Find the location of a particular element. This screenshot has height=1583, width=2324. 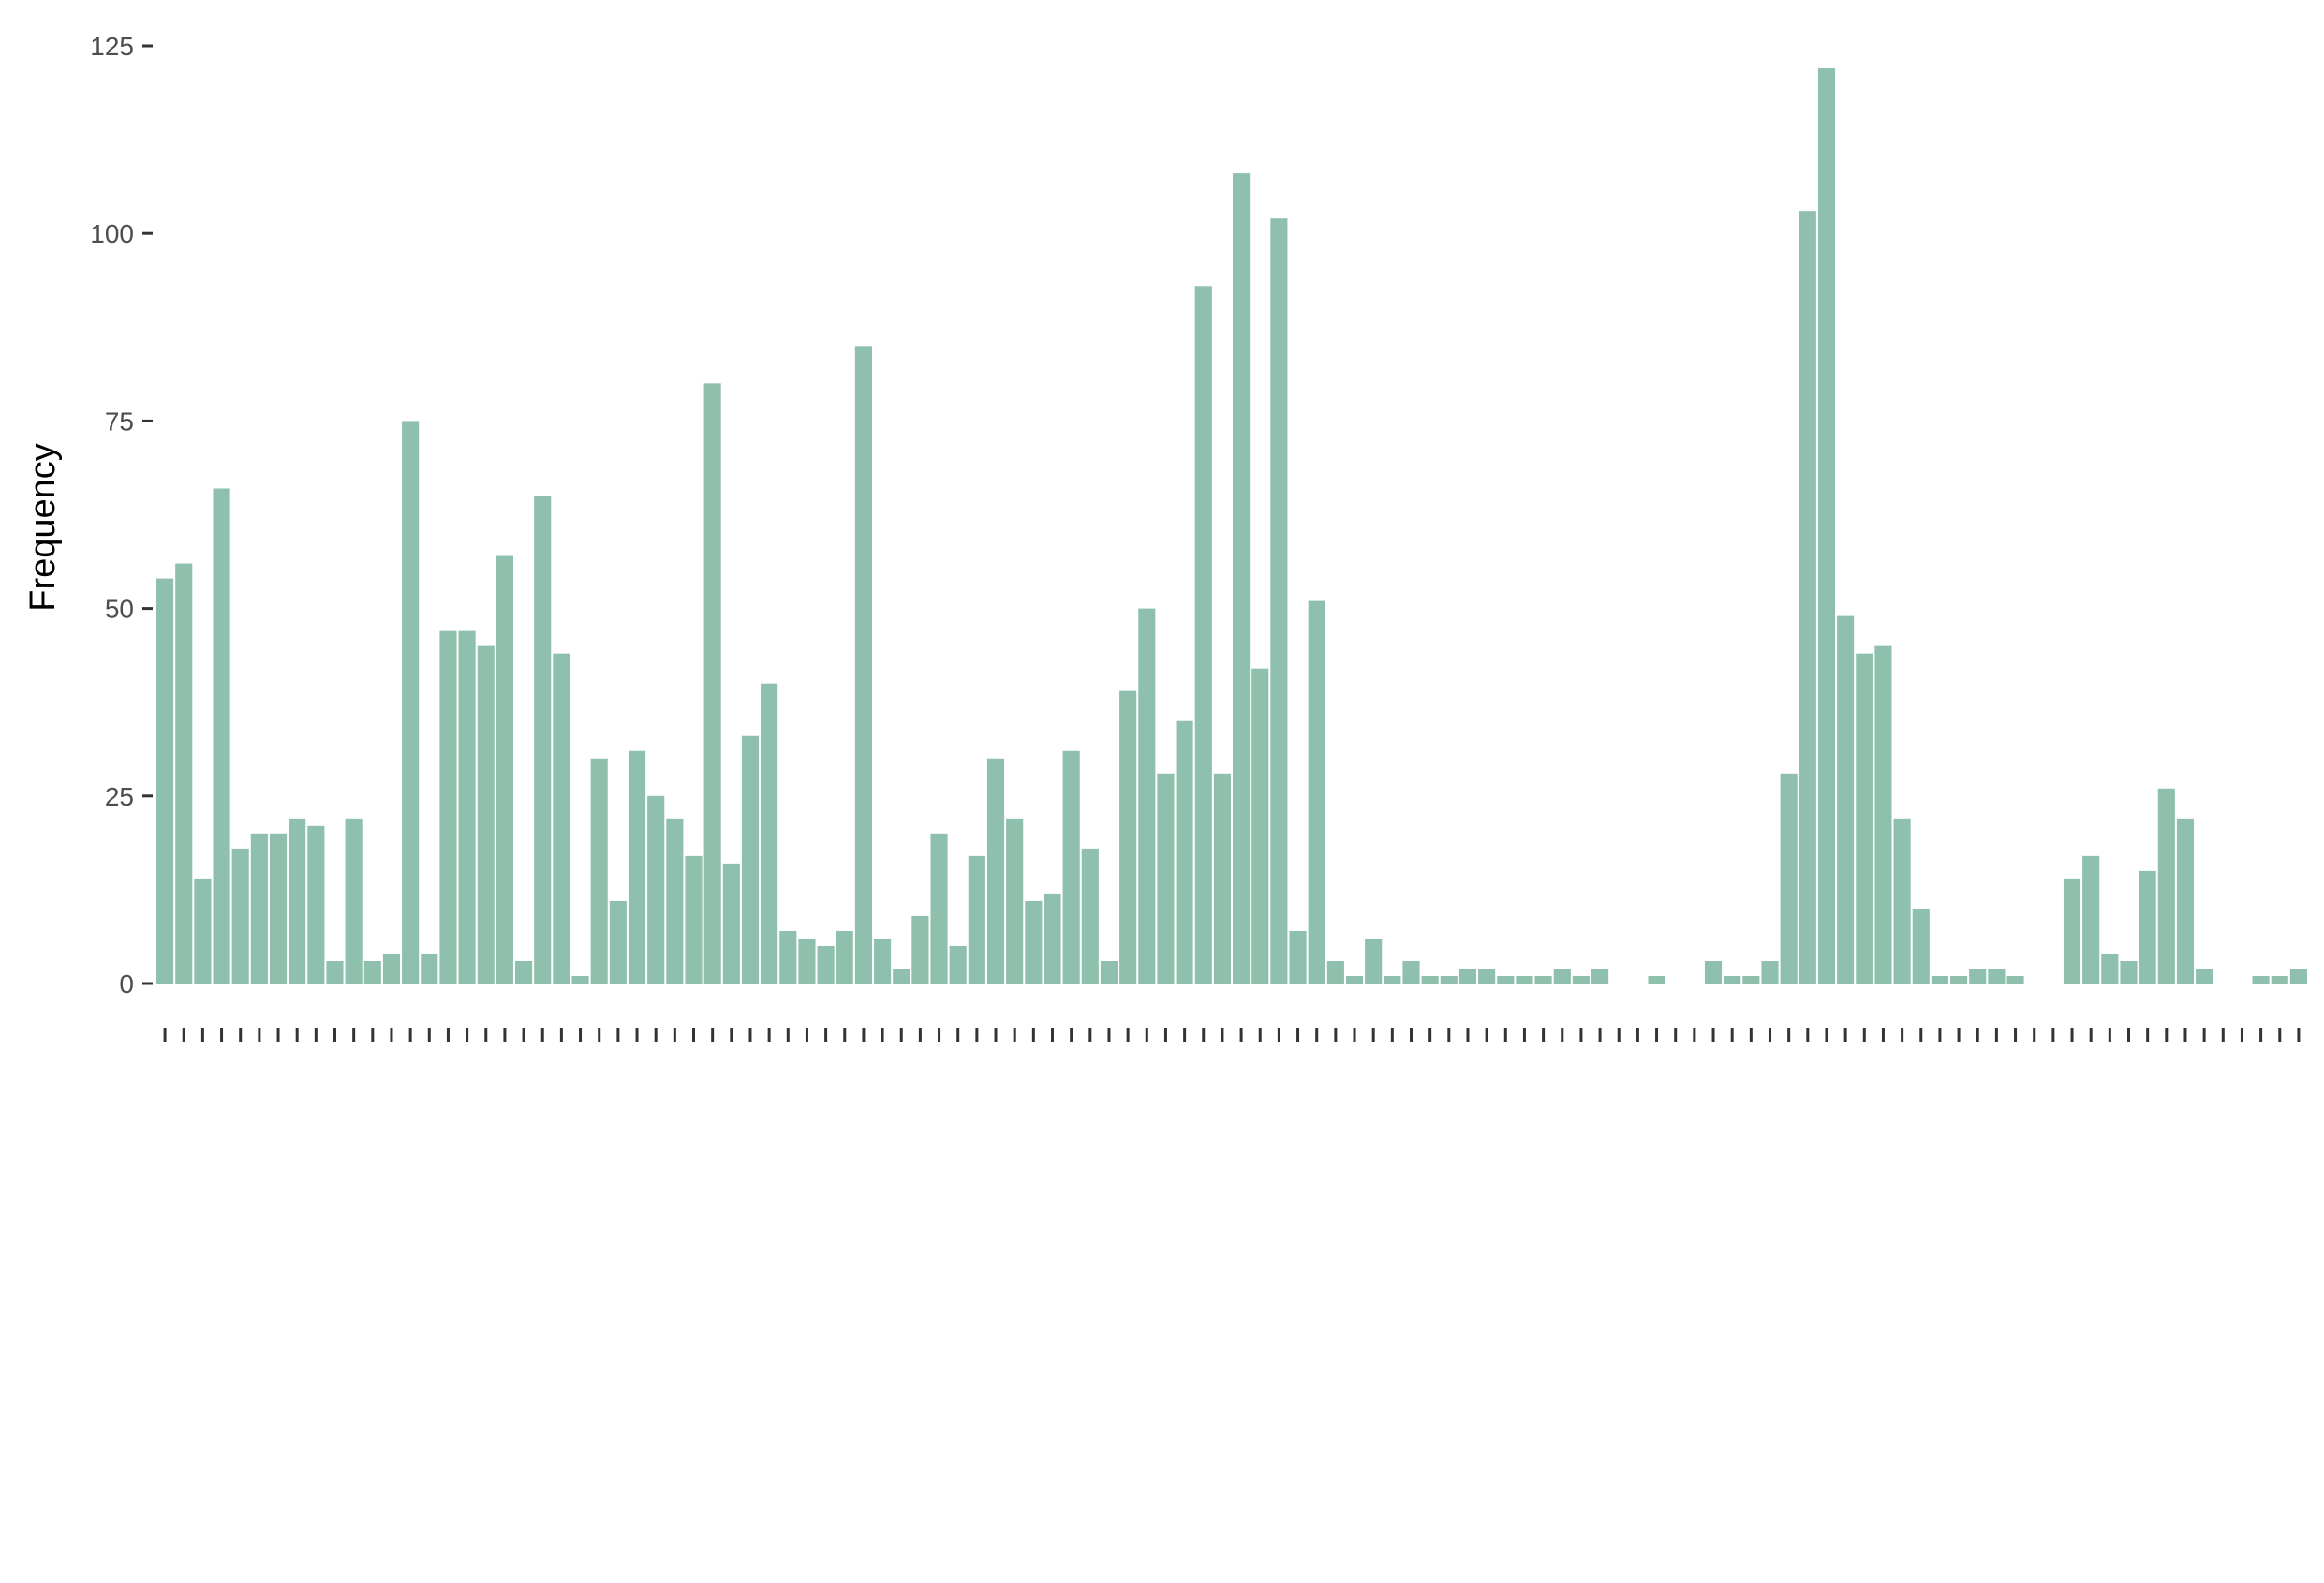

y-axis: 0 25 50 75 100 125 is located at coordinates (122, 516).